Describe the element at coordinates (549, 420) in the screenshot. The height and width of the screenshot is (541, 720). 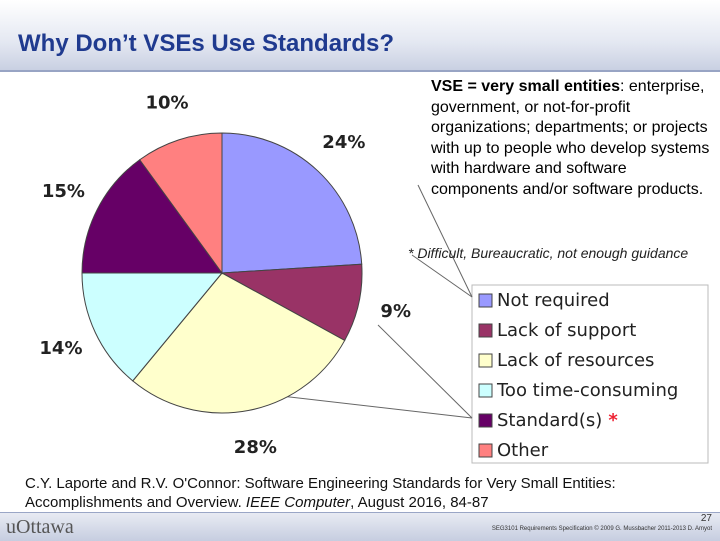
I see `legend-label: Standard(s)` at that location.